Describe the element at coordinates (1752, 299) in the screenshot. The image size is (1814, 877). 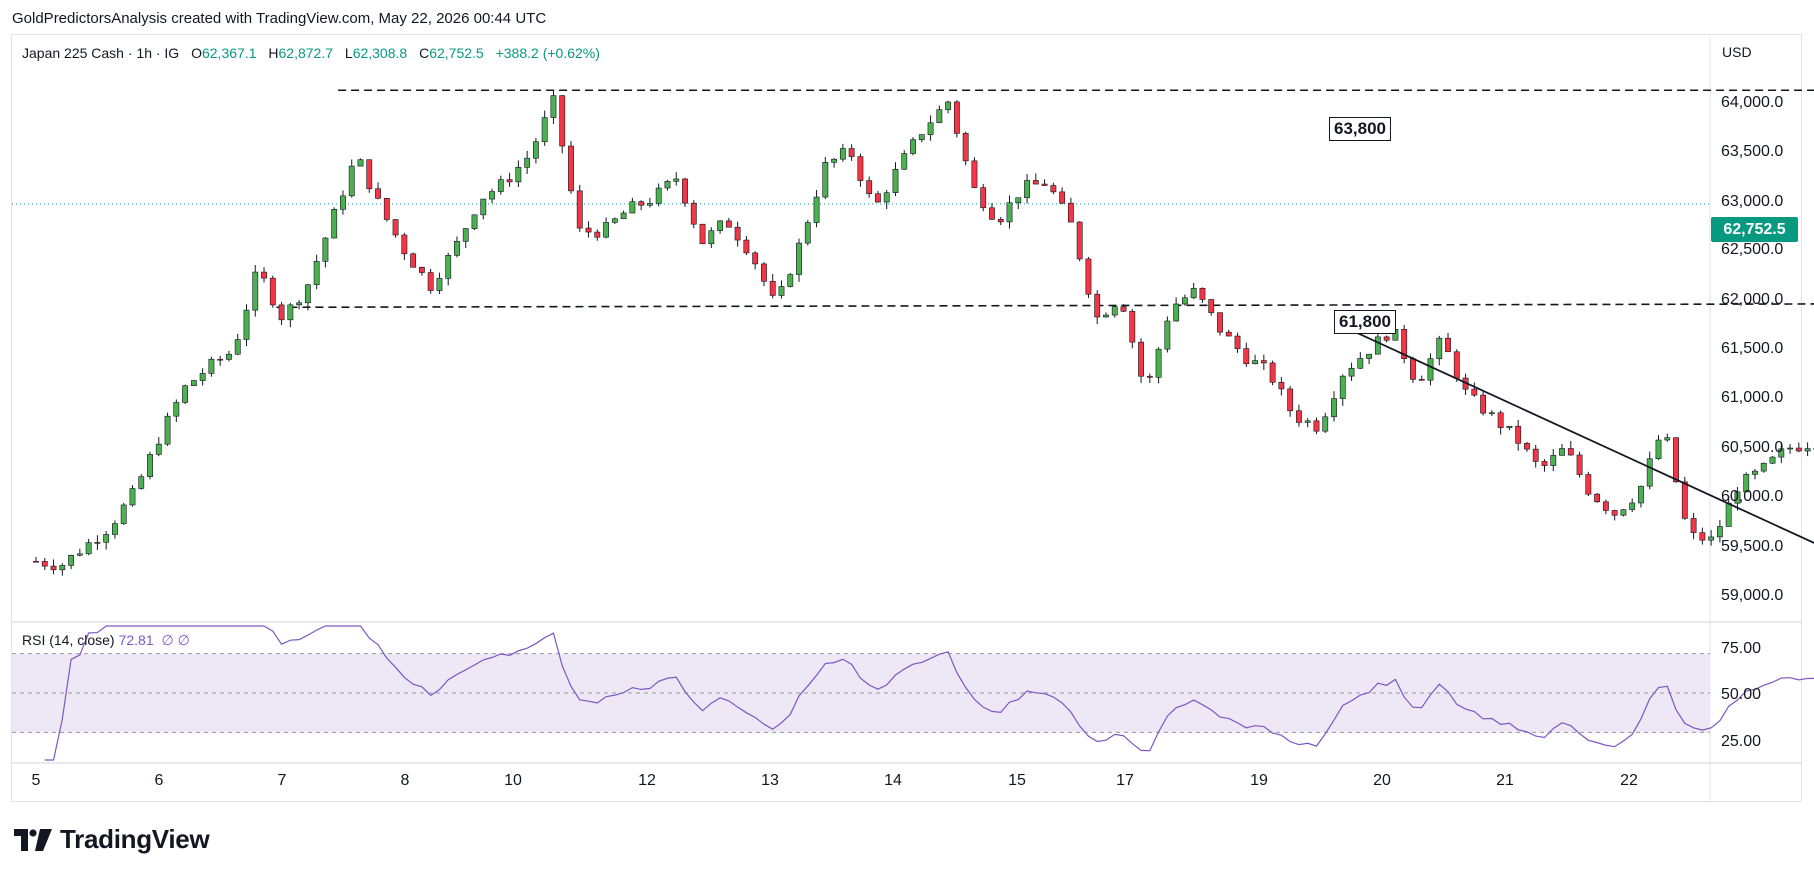
I see `price-tick: 62,000.0` at that location.